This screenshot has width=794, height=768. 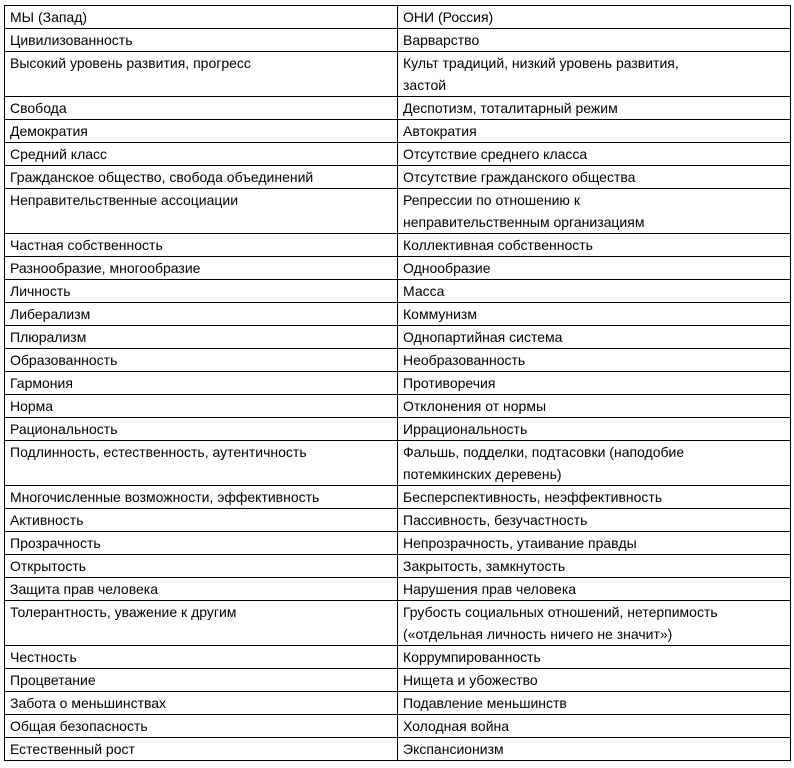 I want to click on table-cell: Образованность, so click(x=201, y=360).